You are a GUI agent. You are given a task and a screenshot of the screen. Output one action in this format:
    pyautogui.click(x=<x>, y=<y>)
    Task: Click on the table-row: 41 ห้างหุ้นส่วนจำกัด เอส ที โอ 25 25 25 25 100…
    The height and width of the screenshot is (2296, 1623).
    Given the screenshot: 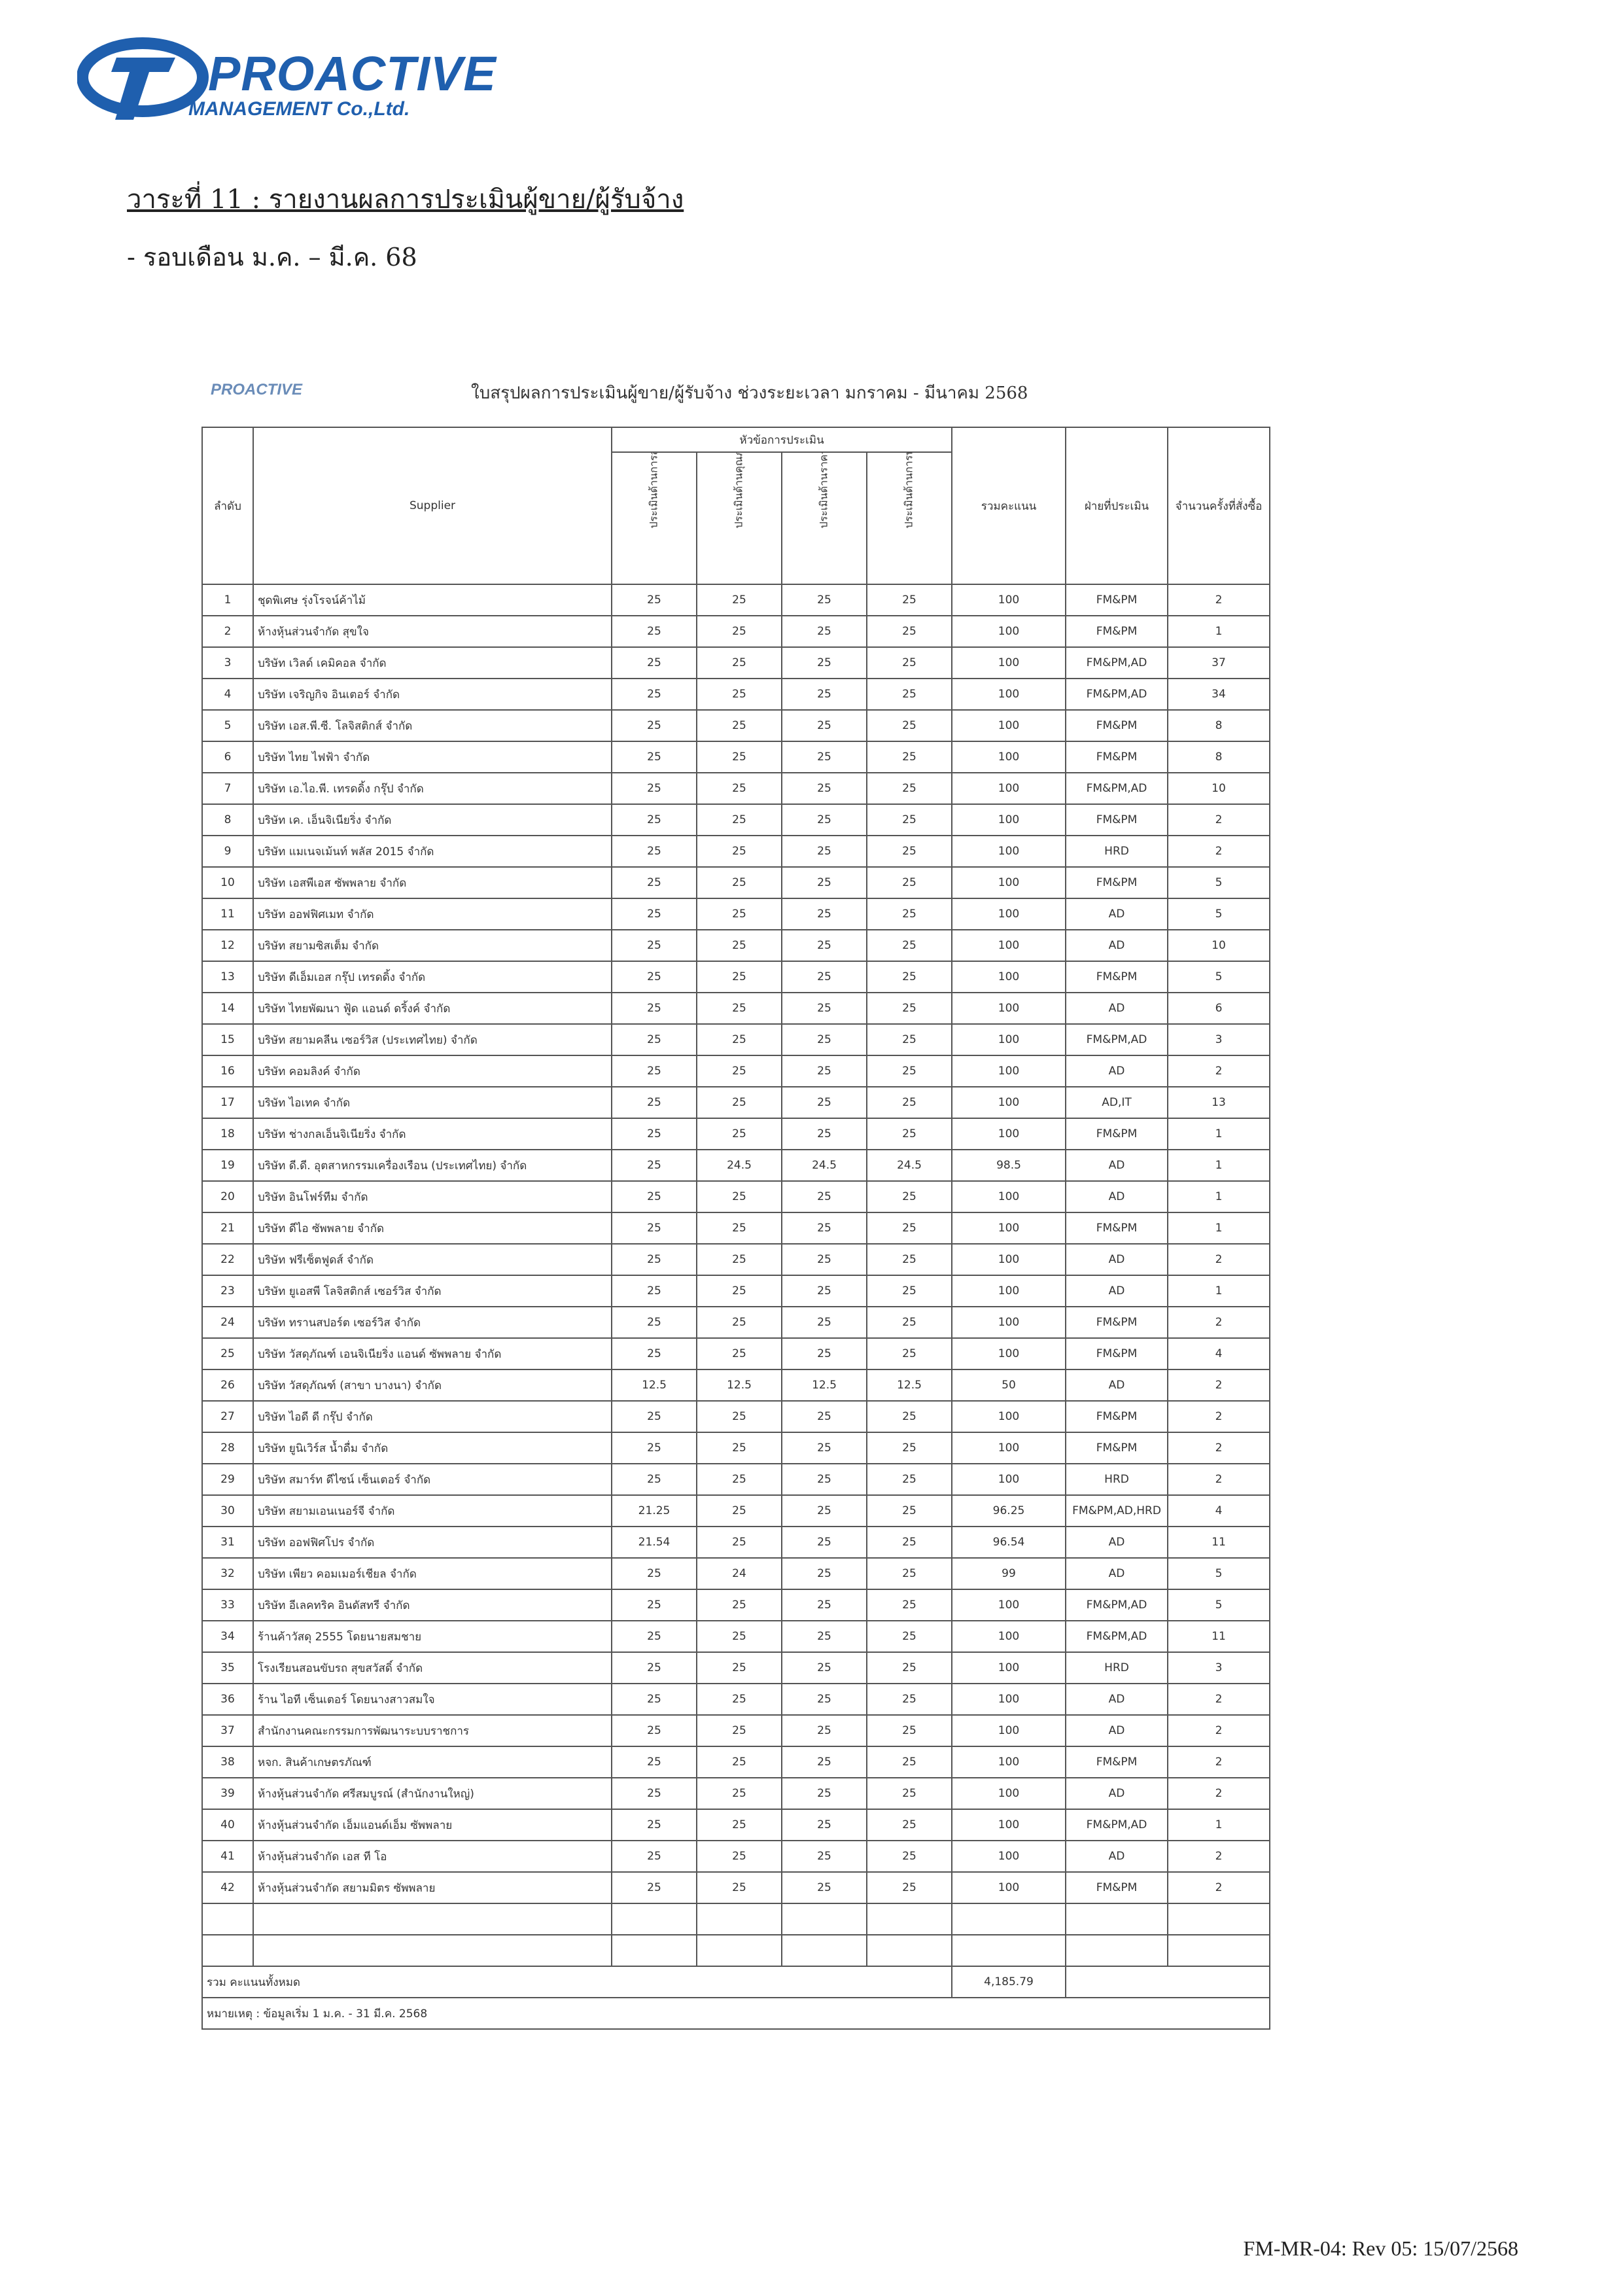 What is the action you would take?
    pyautogui.click(x=736, y=1857)
    